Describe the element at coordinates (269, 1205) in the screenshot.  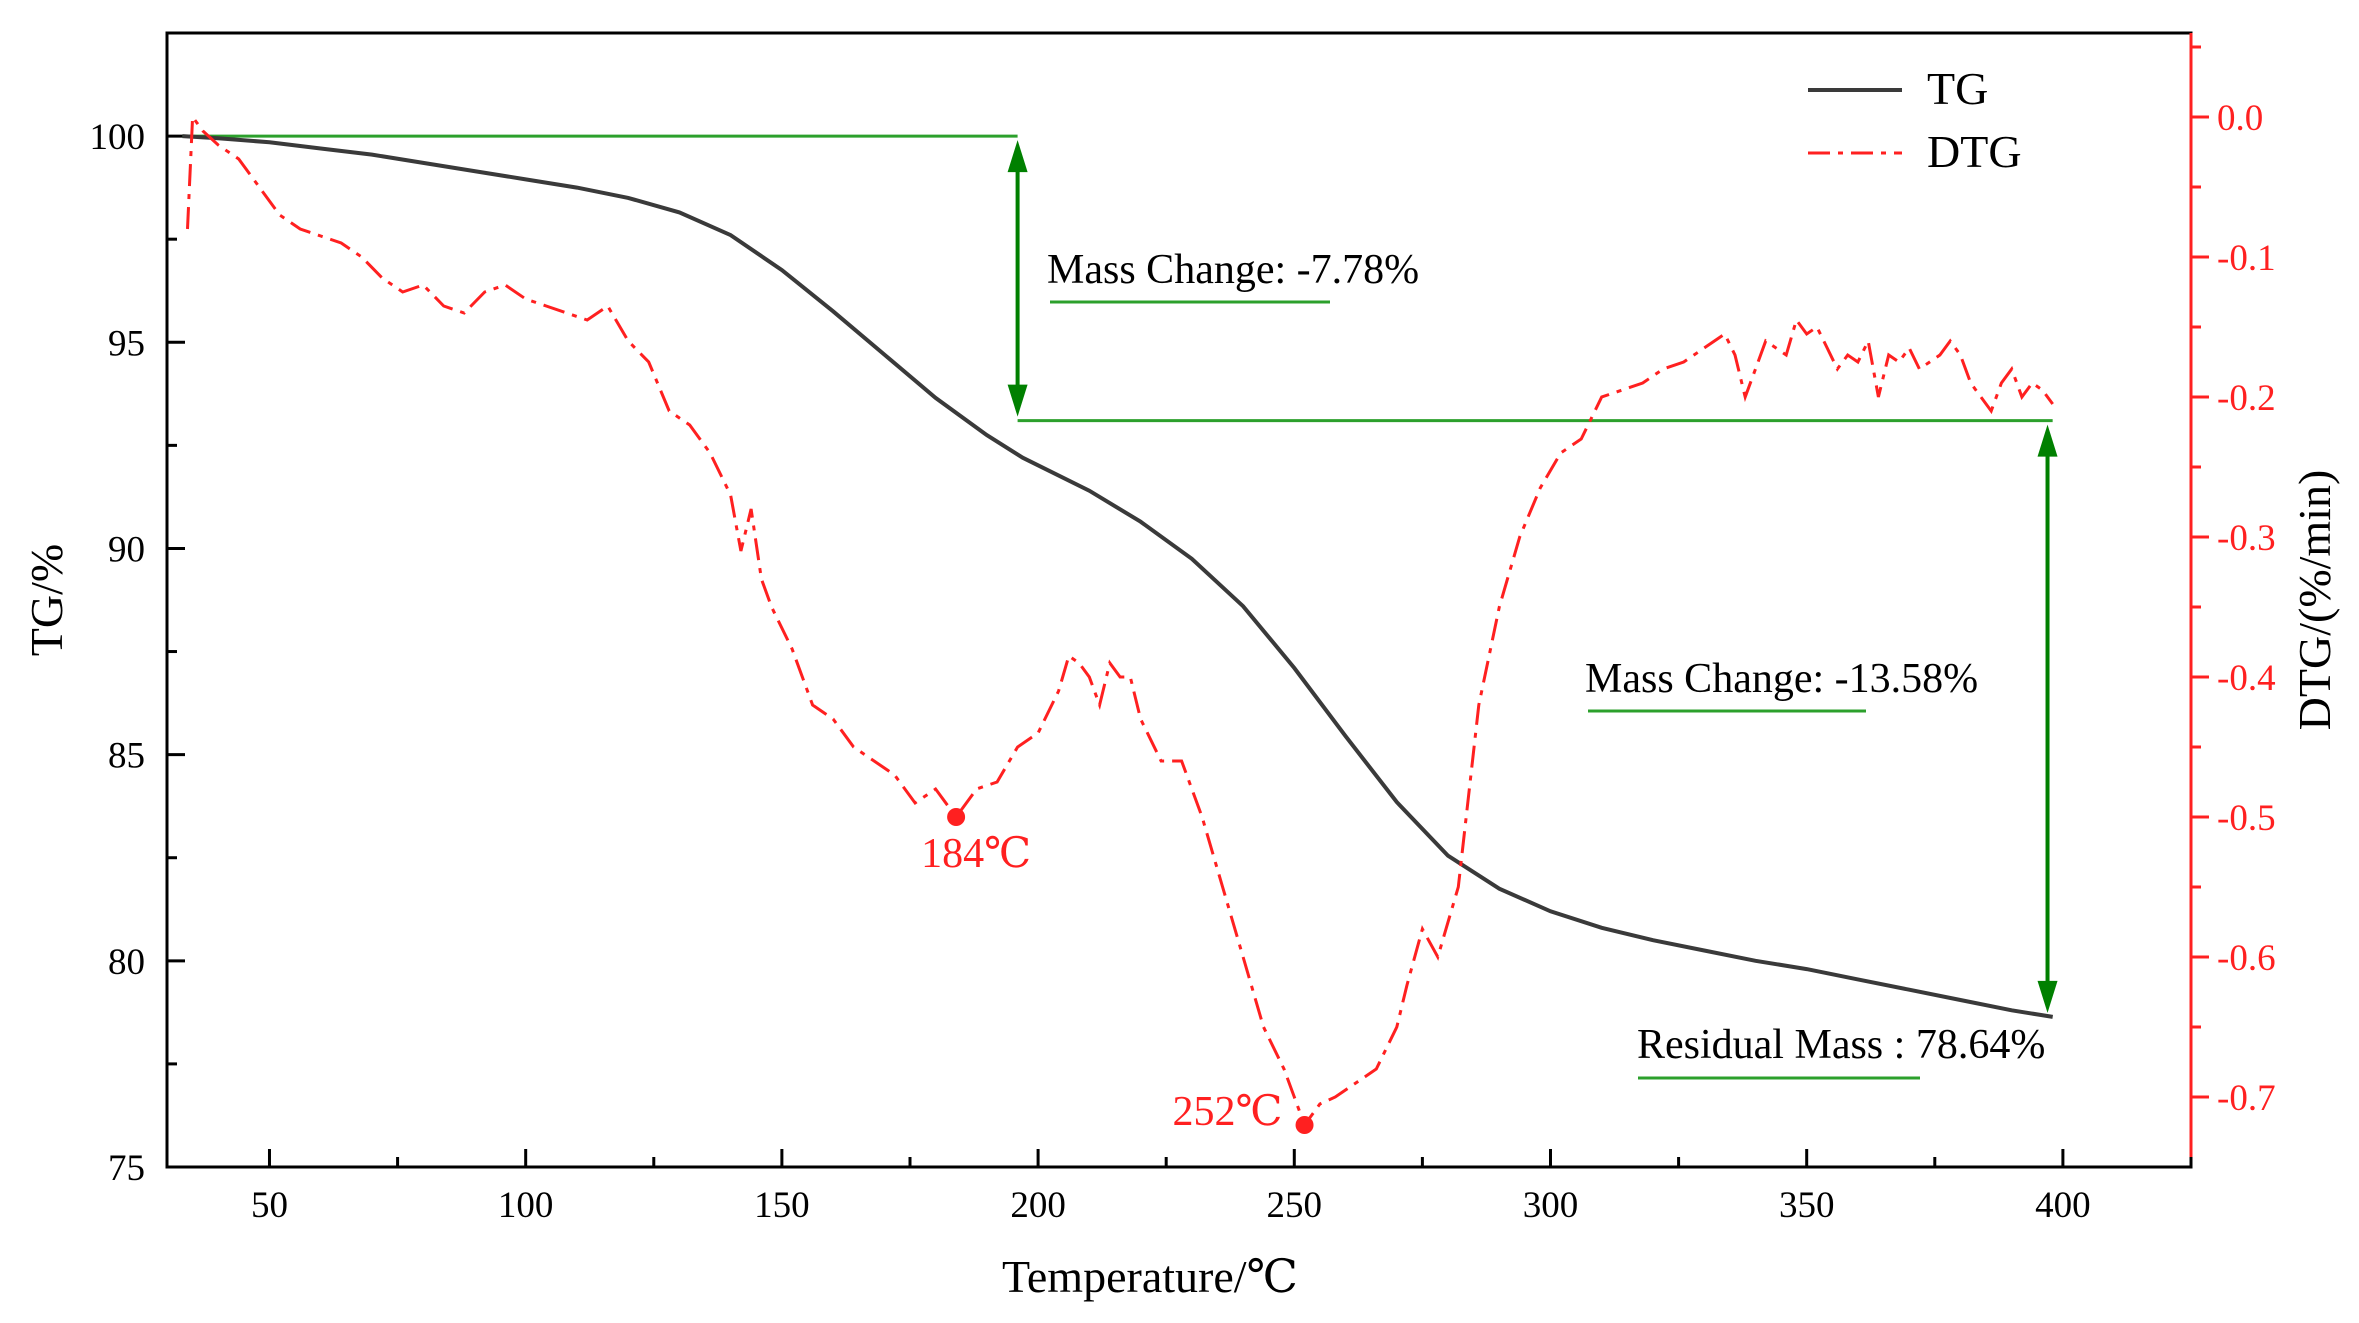
I see `x-tick-label: 50` at that location.